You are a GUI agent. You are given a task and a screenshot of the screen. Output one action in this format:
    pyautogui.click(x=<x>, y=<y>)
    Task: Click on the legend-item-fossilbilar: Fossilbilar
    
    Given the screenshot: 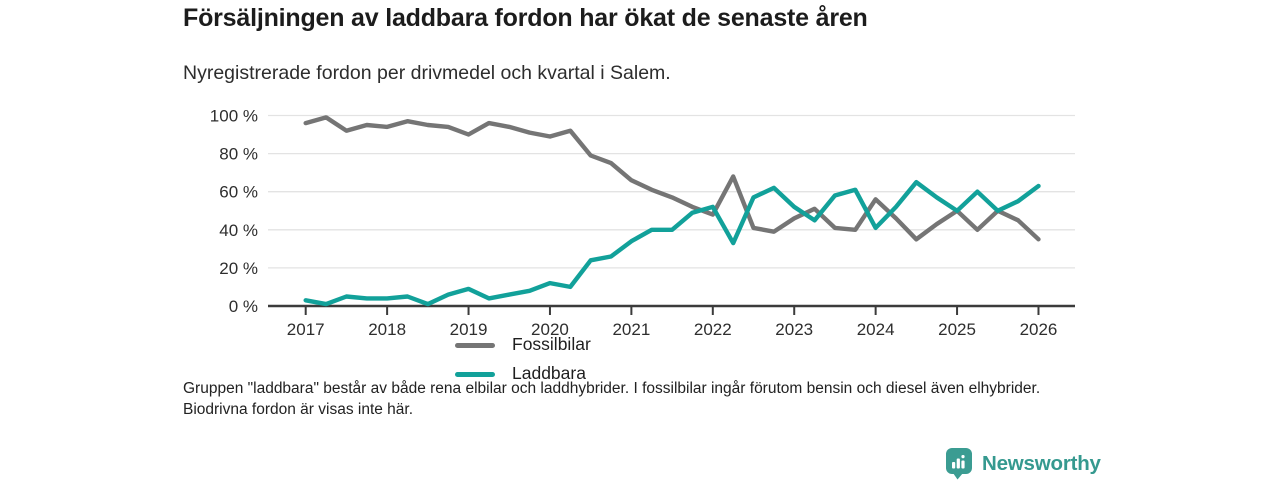 What is the action you would take?
    pyautogui.click(x=523, y=345)
    